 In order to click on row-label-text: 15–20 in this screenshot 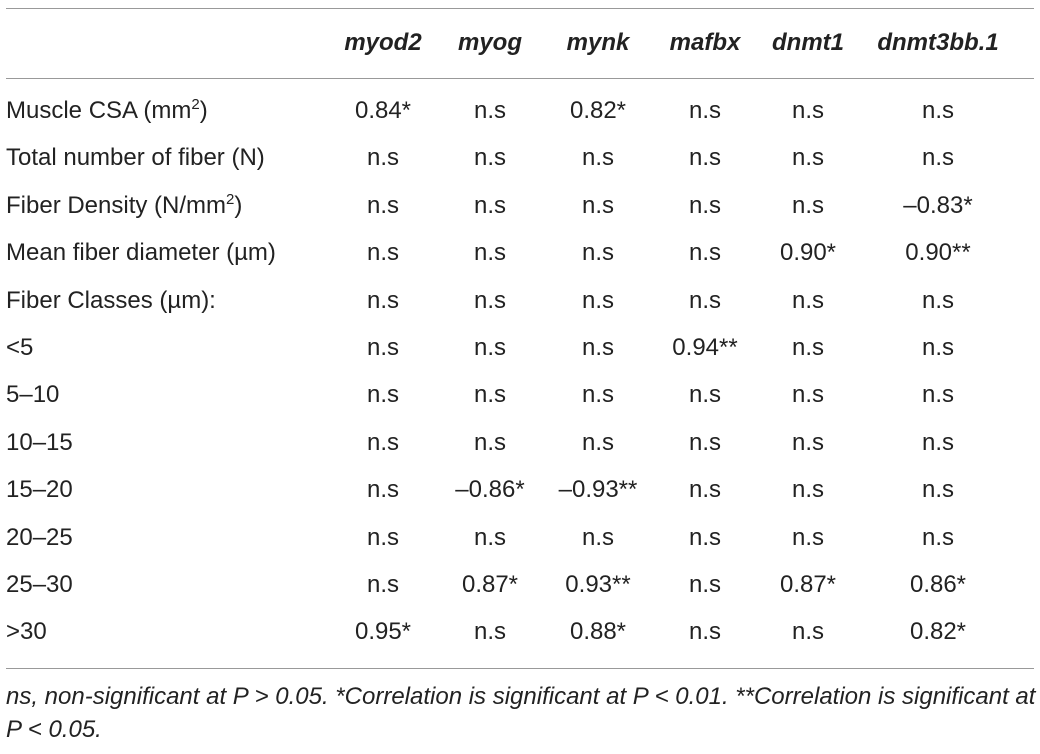, I will do `click(39, 490)`.